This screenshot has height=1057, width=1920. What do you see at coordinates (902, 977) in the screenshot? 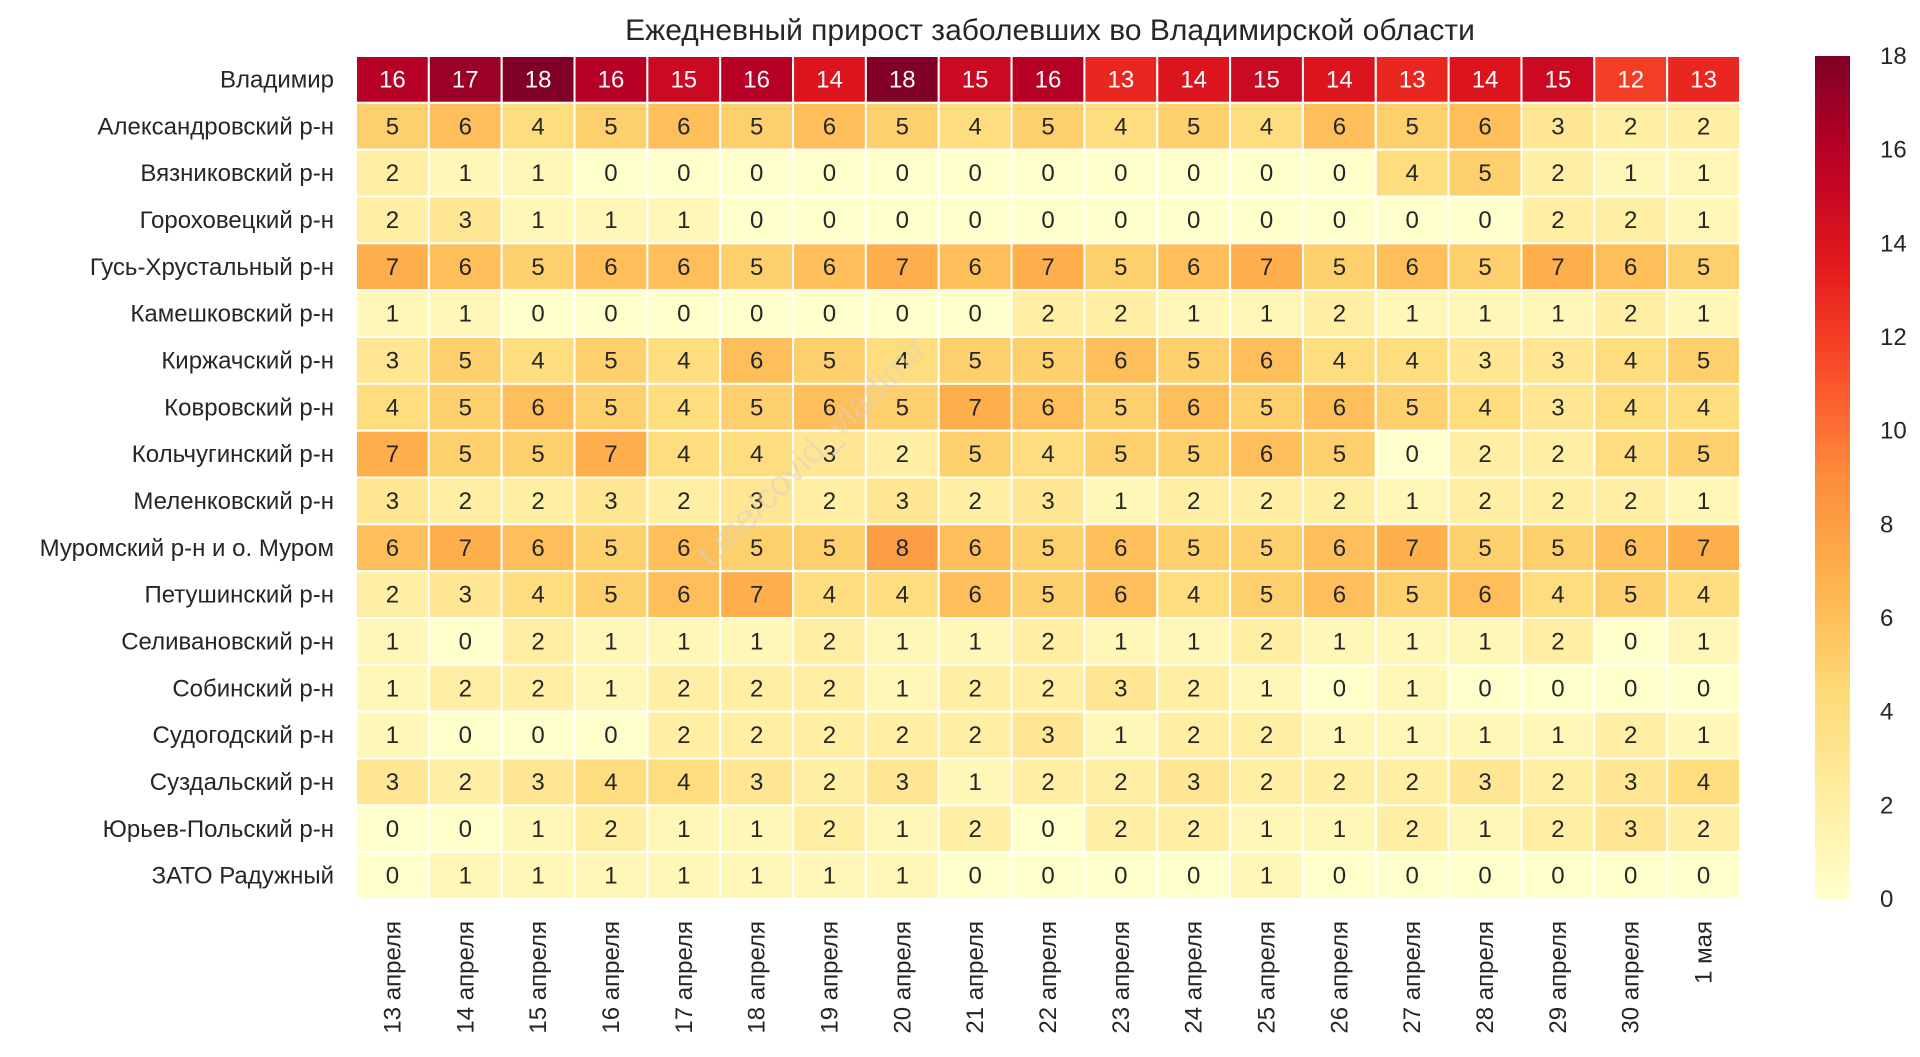
I see `column-label: 20 апреля` at bounding box center [902, 977].